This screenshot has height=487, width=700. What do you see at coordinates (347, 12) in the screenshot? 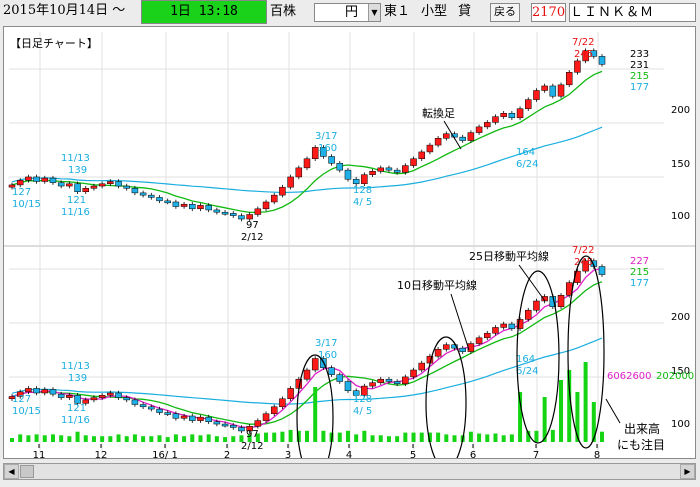
I see `currency-select: 円 ▼` at bounding box center [347, 12].